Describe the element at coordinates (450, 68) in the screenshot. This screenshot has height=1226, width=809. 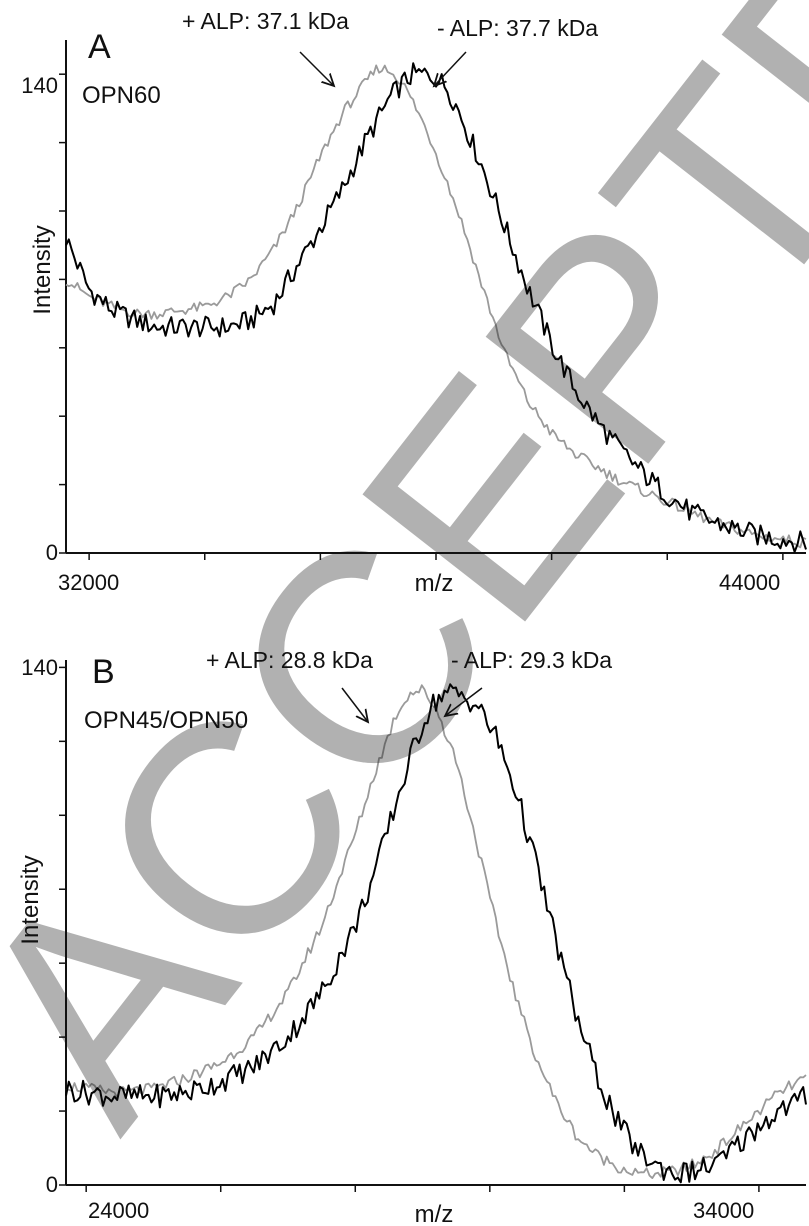
I see `panel-a-arrow-minus-alp` at that location.